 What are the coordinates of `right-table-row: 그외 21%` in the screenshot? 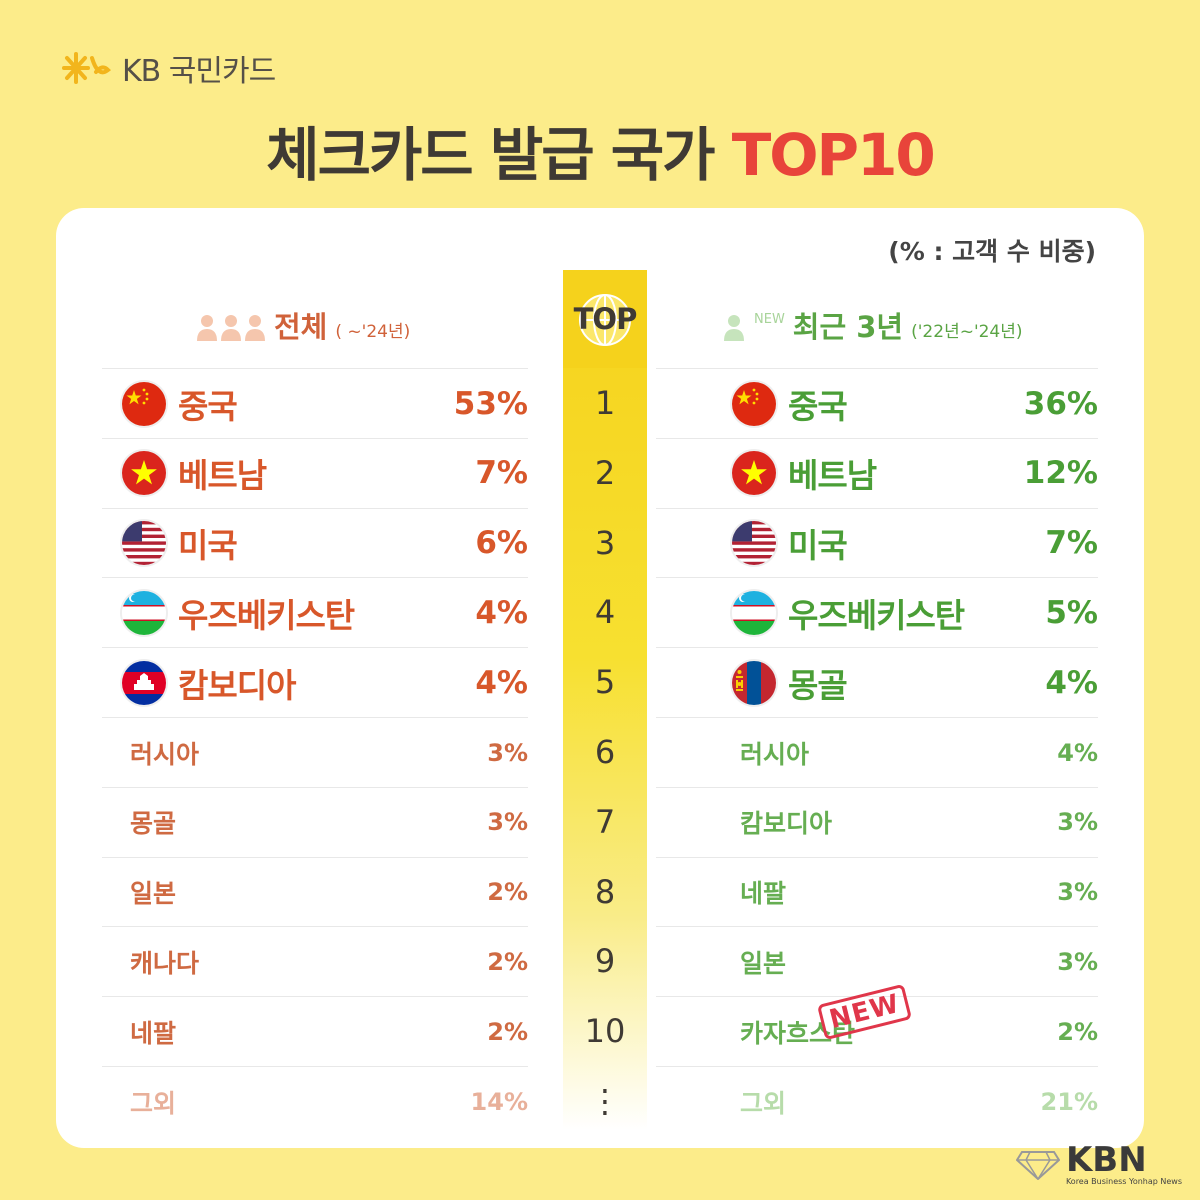 It's located at (877, 1101).